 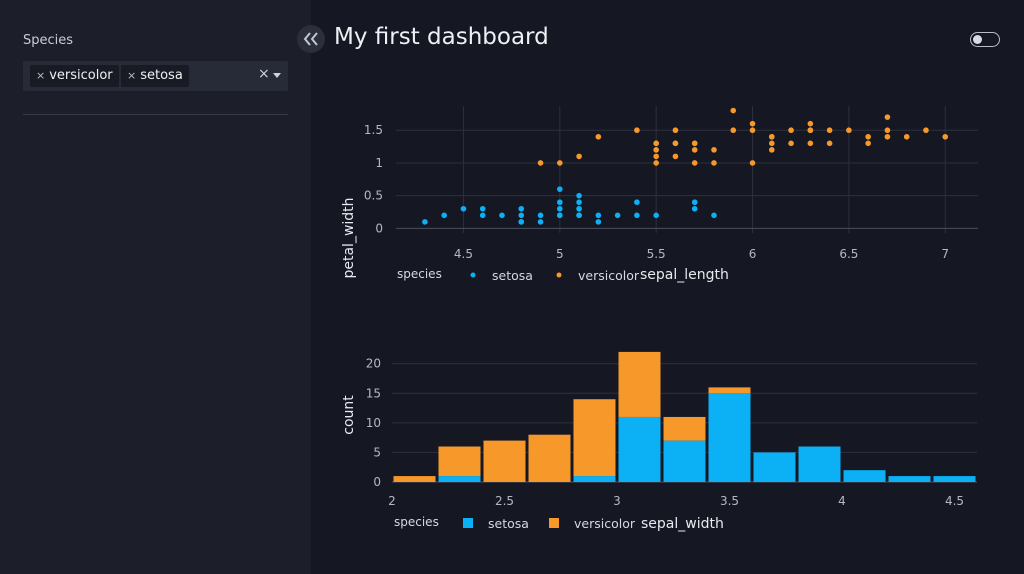 I want to click on collapse-sidebar-button, so click(x=311, y=39).